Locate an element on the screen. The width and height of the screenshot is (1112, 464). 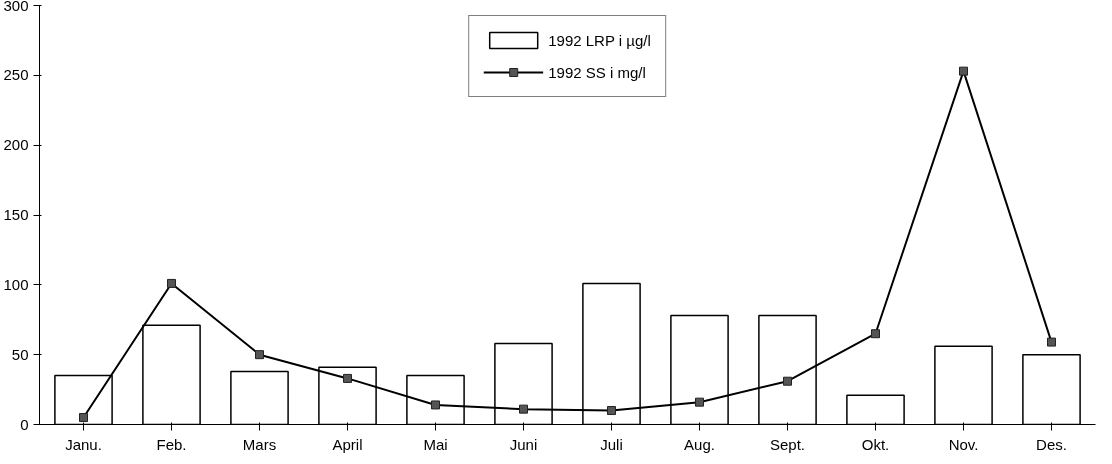
x-tick-label: Juli is located at coordinates (611, 444).